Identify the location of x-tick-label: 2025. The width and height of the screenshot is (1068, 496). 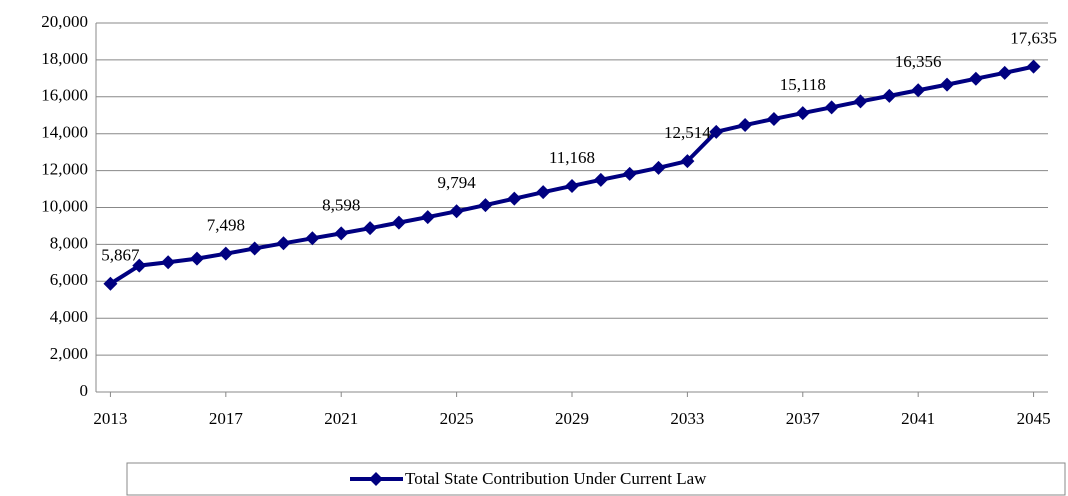
(457, 418).